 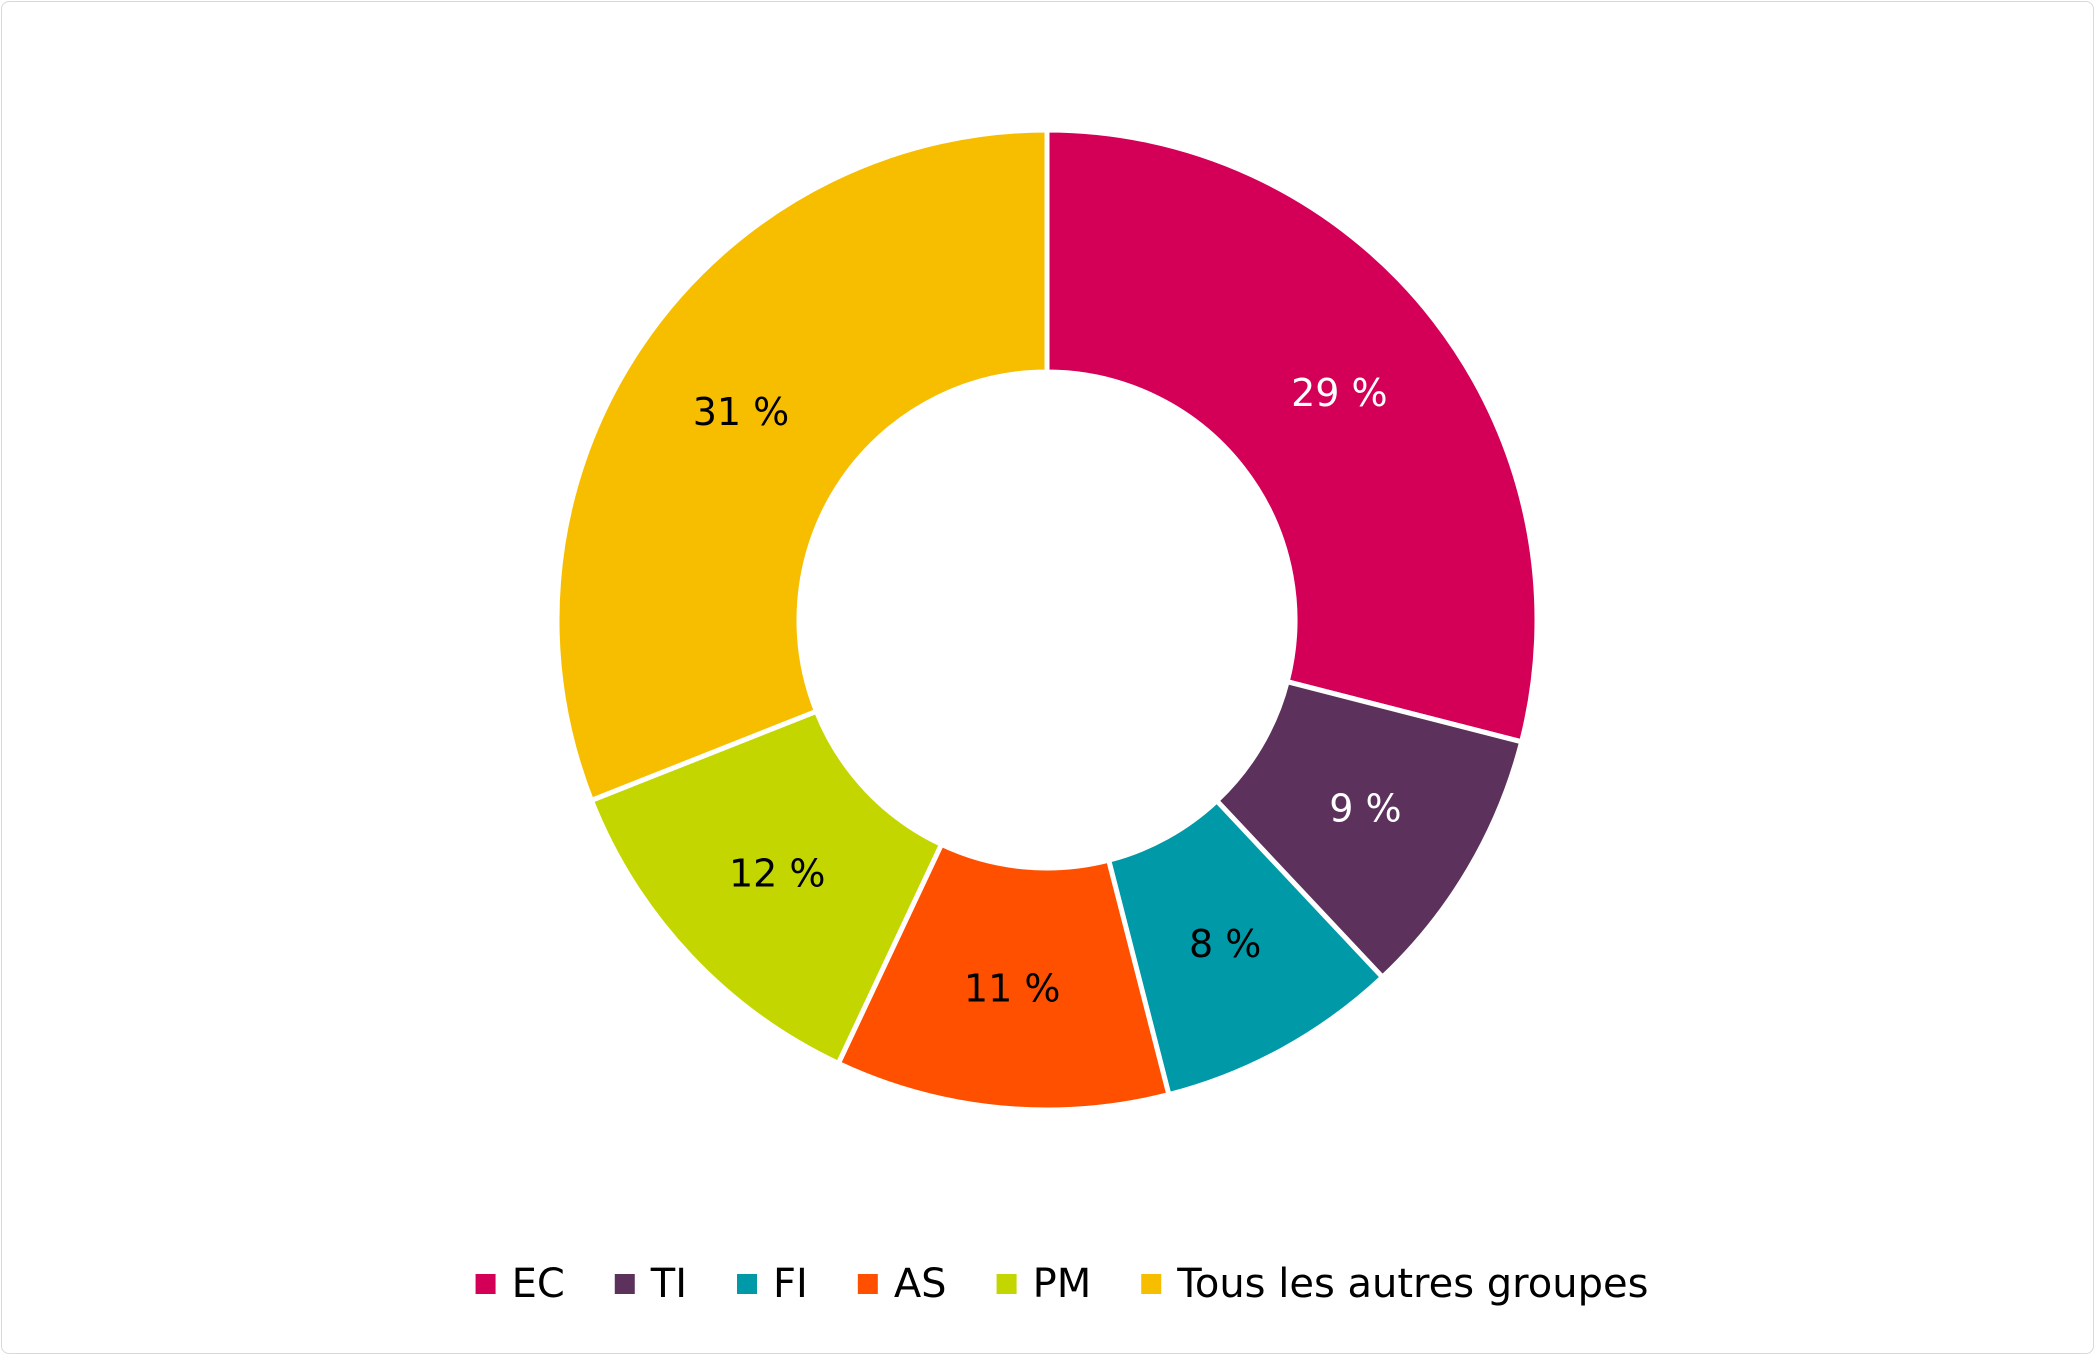 I want to click on data-label-as: 11 %, so click(x=1012, y=988).